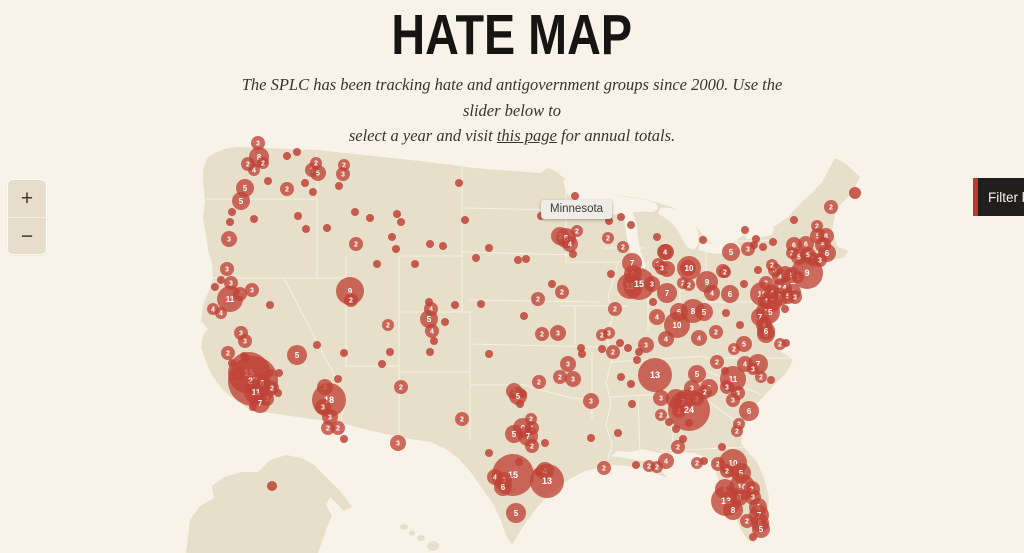  What do you see at coordinates (27, 235) in the screenshot?
I see `zoom-out-button: −` at bounding box center [27, 235].